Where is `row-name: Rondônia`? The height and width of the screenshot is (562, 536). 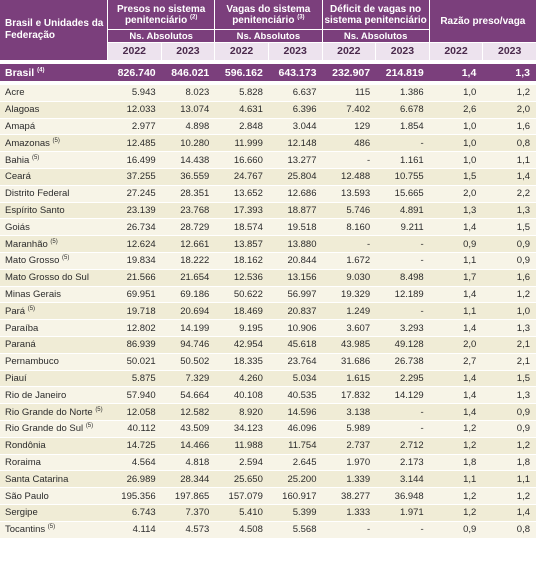
row-name: Rondônia is located at coordinates (54, 446).